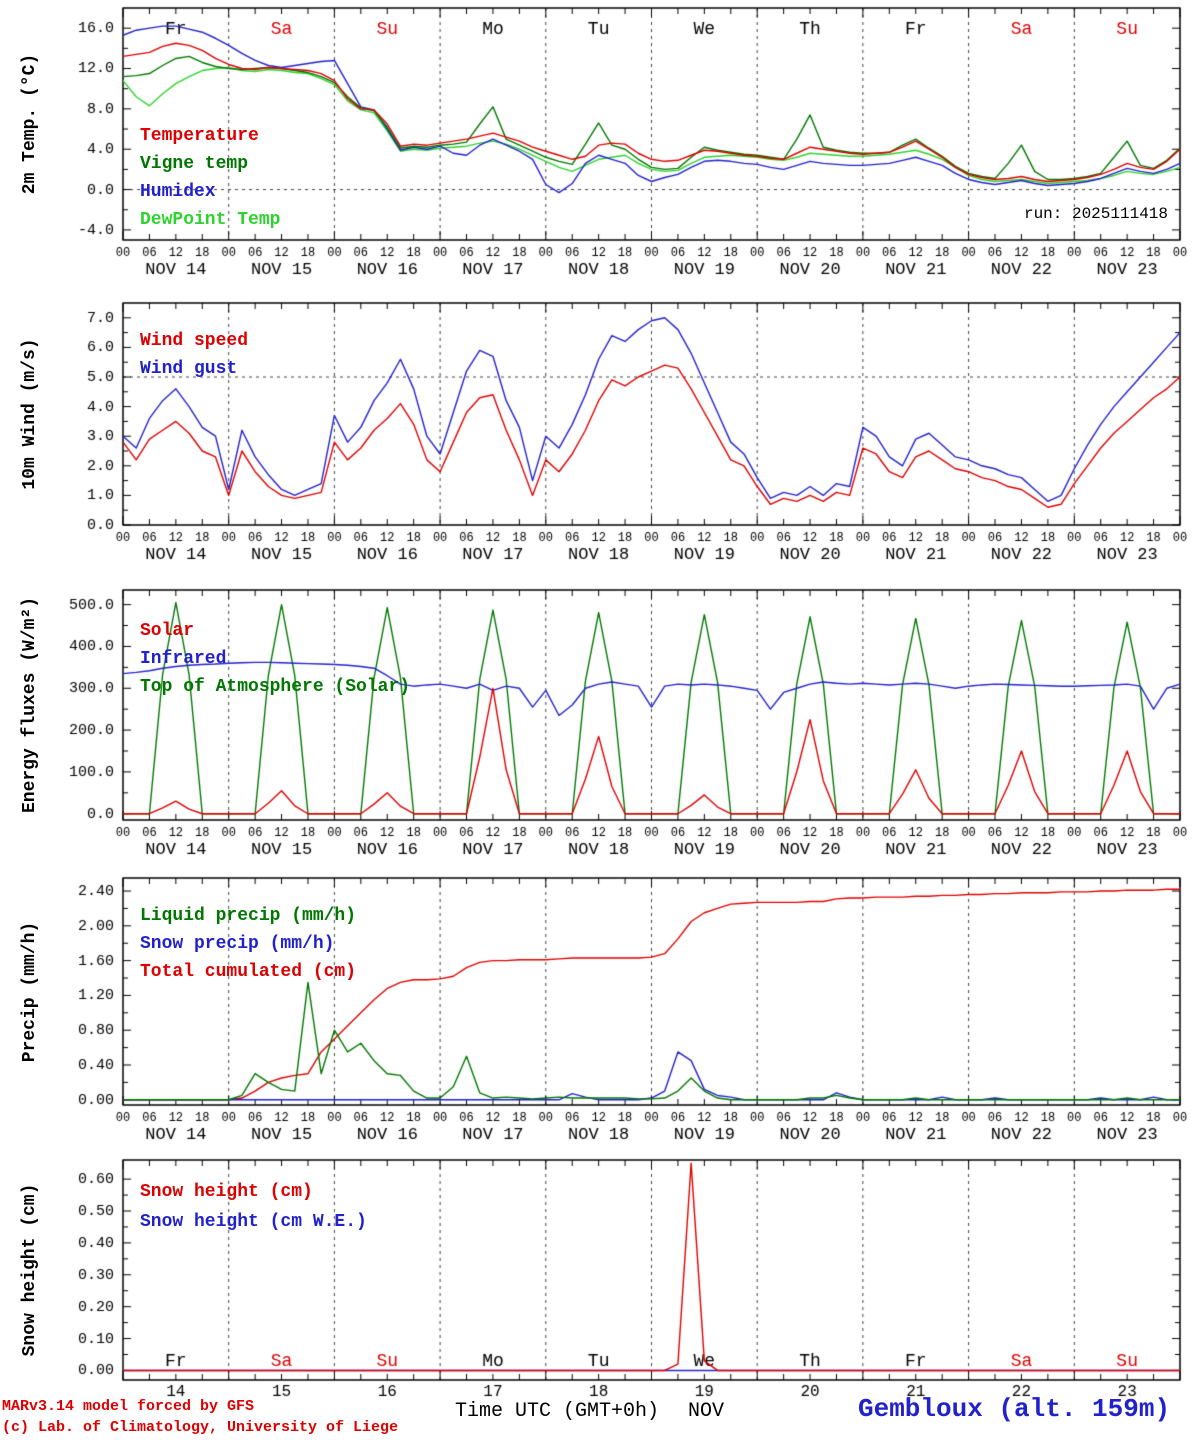 The width and height of the screenshot is (1194, 1440). What do you see at coordinates (128, 1406) in the screenshot?
I see `model-credit: MARv3.14 model forced by GFS` at bounding box center [128, 1406].